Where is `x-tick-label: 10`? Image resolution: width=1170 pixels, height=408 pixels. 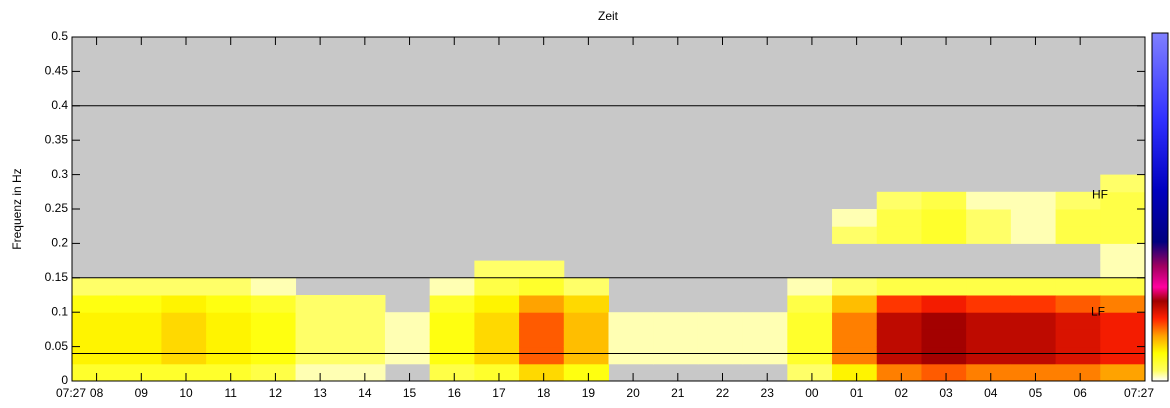 x-tick-label: 10 is located at coordinates (186, 393).